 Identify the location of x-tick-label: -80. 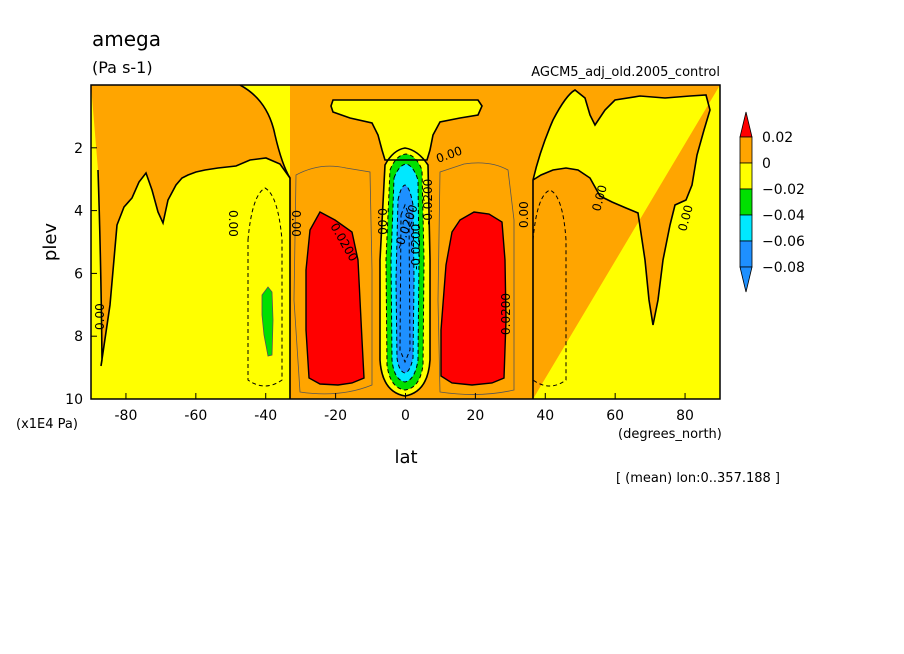
(126, 416).